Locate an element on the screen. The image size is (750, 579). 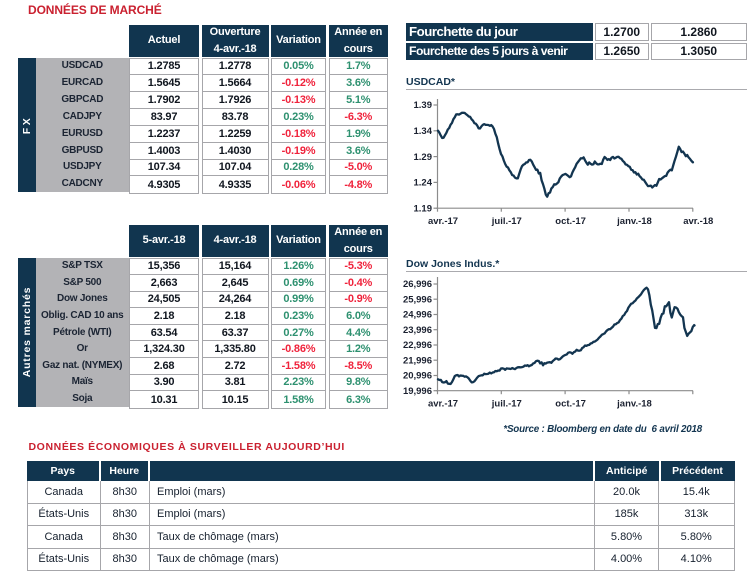
svg-text: 24,996 is located at coordinates (417, 315).